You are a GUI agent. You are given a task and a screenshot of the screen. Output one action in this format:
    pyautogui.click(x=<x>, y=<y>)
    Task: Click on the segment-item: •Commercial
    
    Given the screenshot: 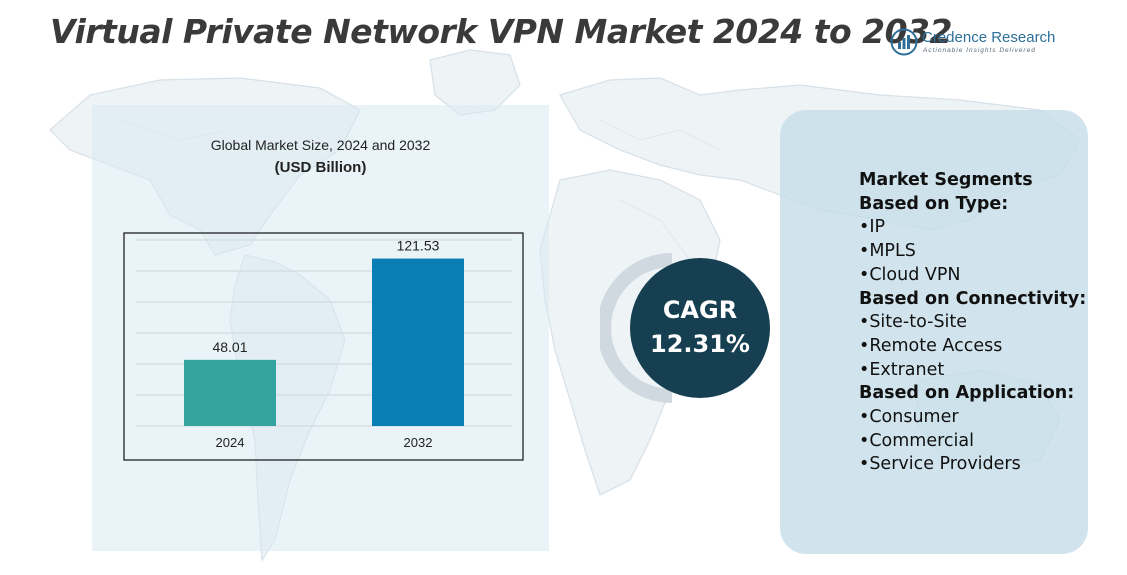 What is the action you would take?
    pyautogui.click(x=916, y=440)
    